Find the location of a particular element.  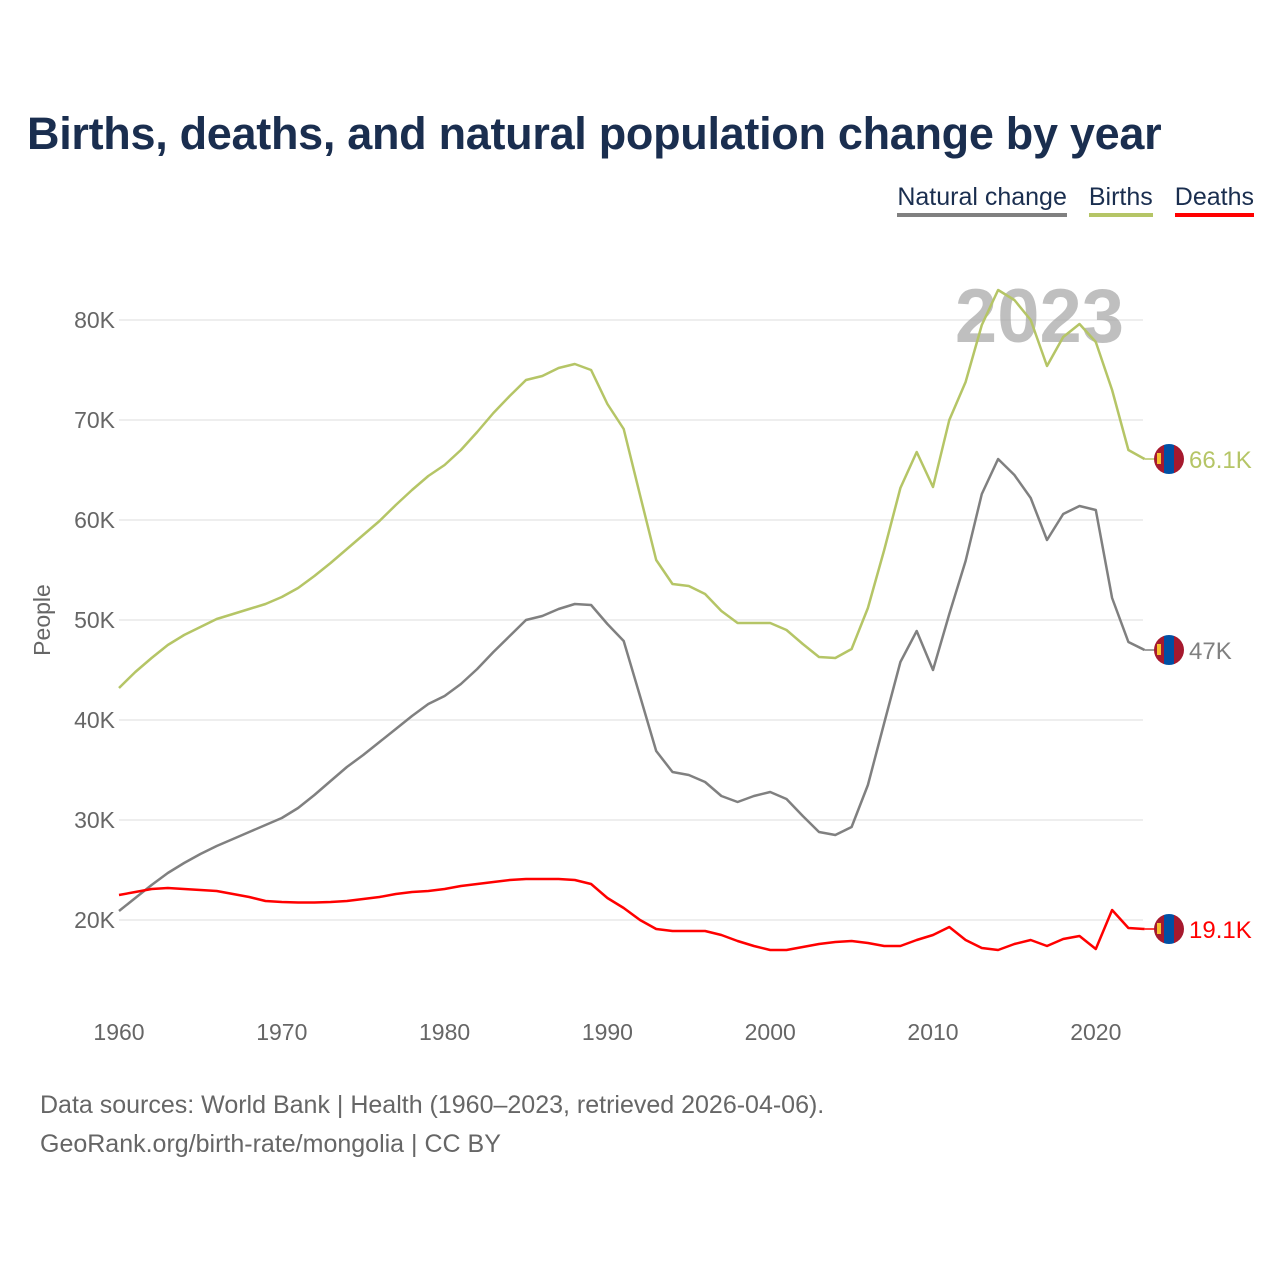

legend-deaths: Deaths is located at coordinates (1214, 200).